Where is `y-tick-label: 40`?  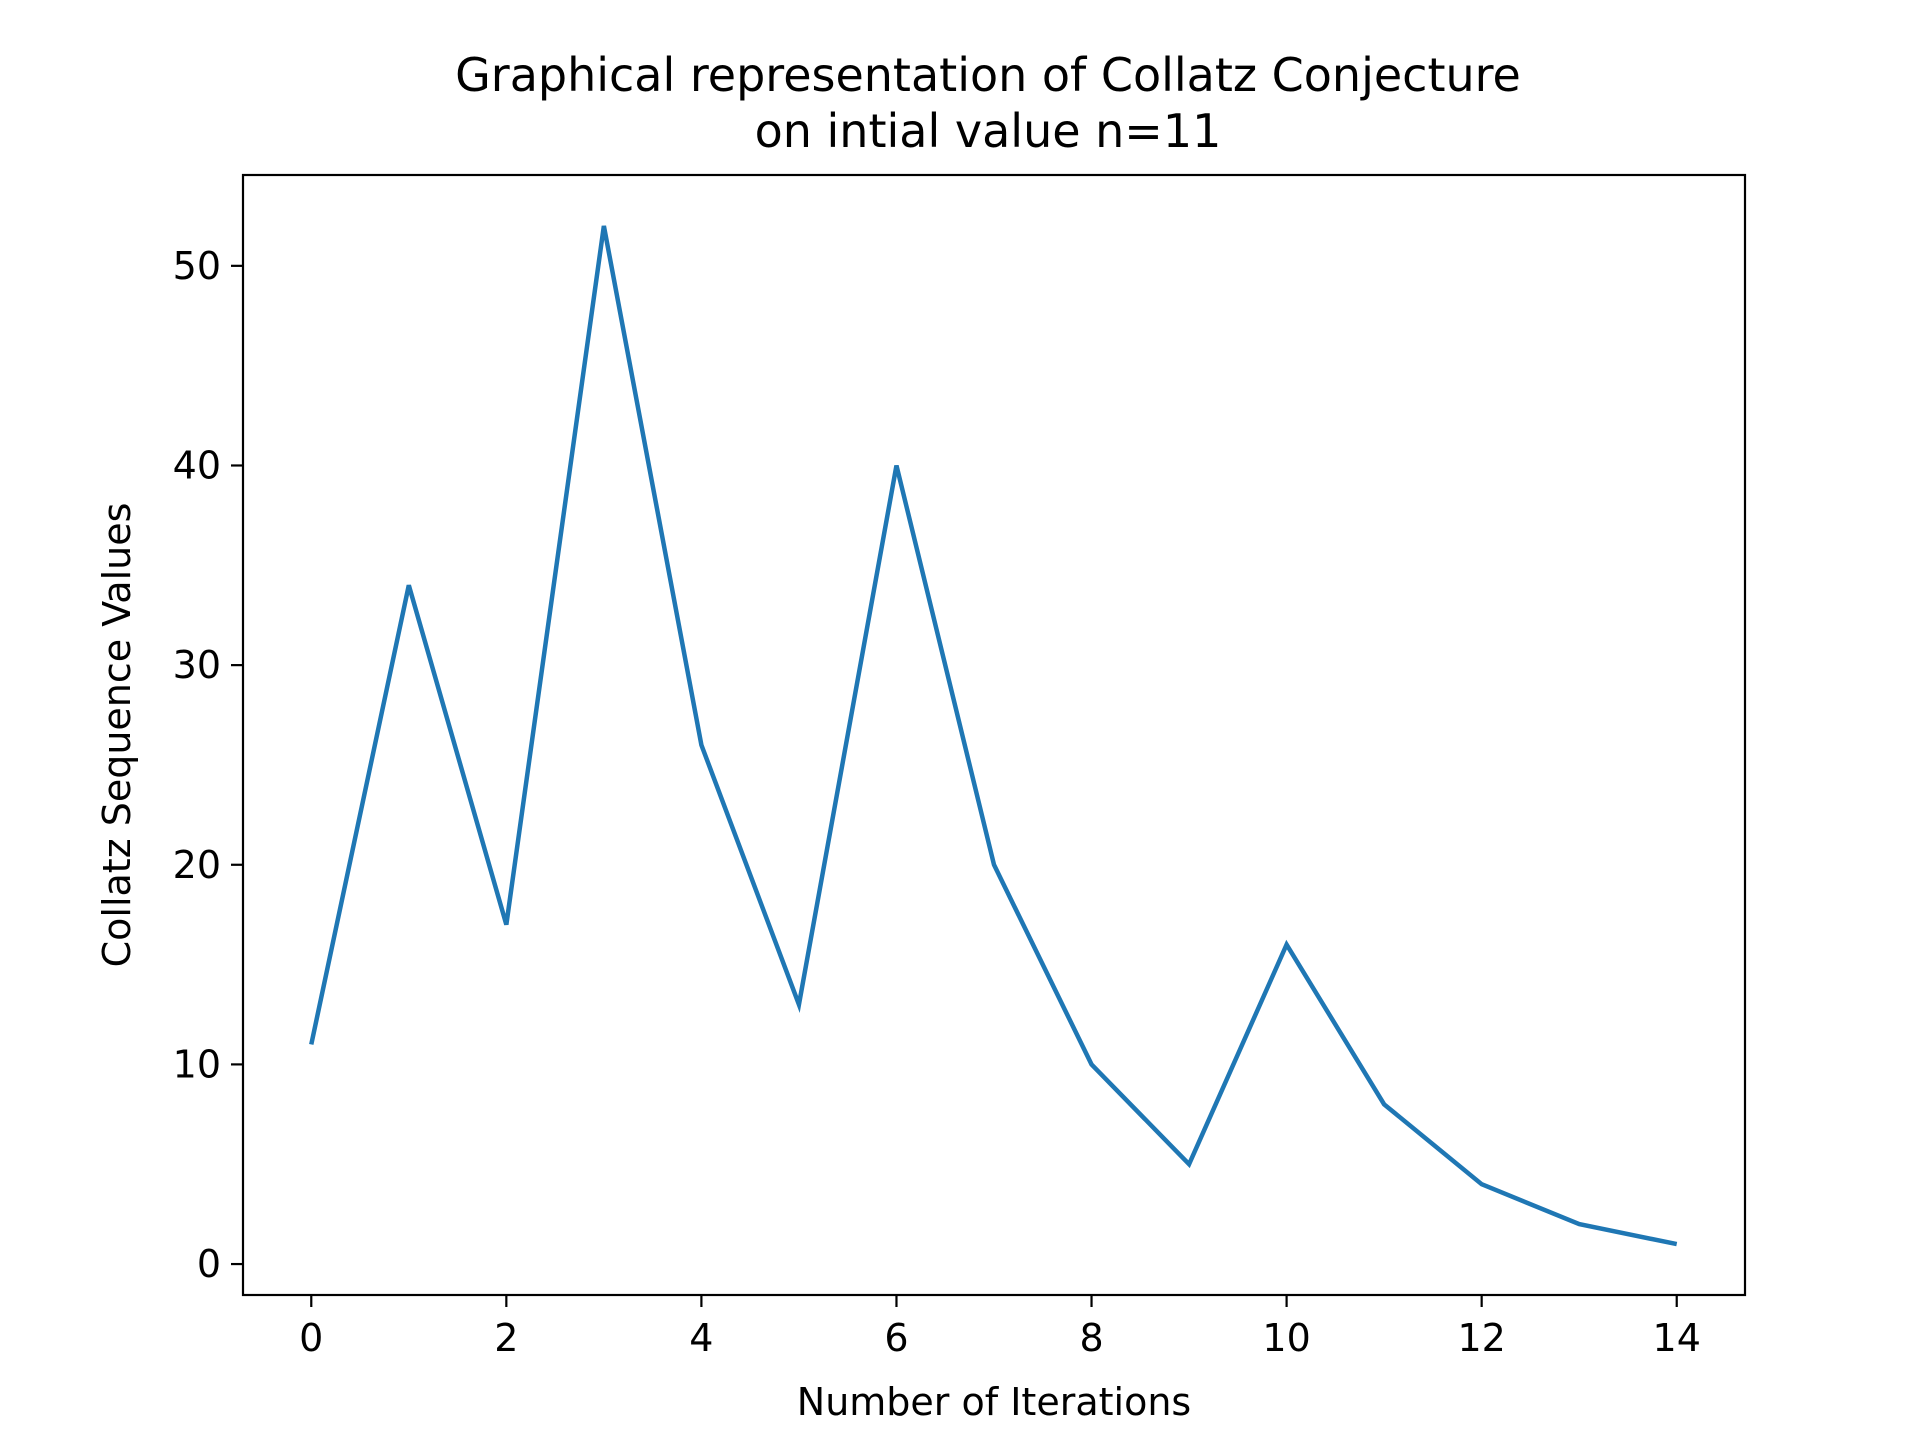 y-tick-label: 40 is located at coordinates (197, 465).